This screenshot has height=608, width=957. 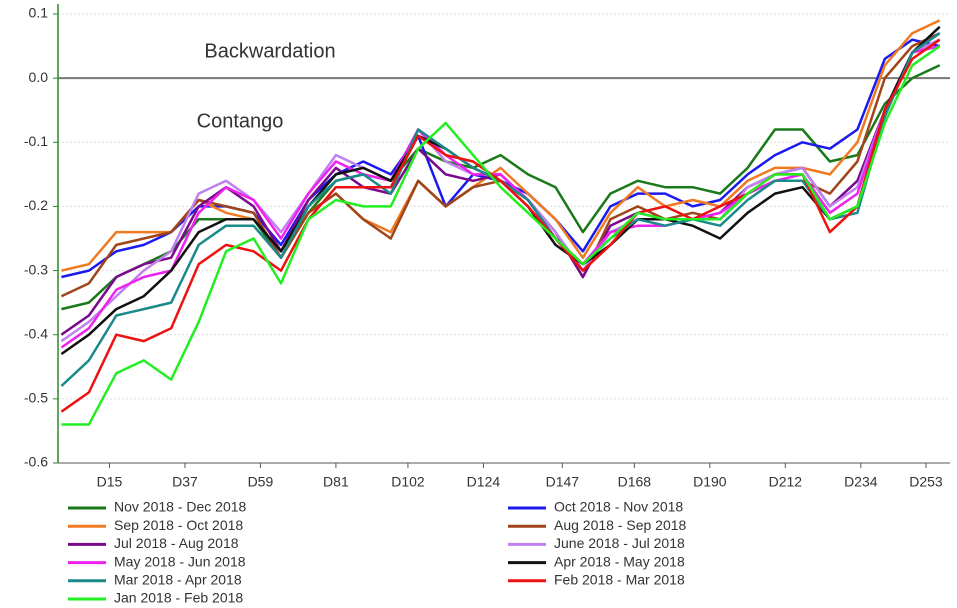 I want to click on legend-label: Feb 2018 - Mar 2018, so click(x=619, y=580).